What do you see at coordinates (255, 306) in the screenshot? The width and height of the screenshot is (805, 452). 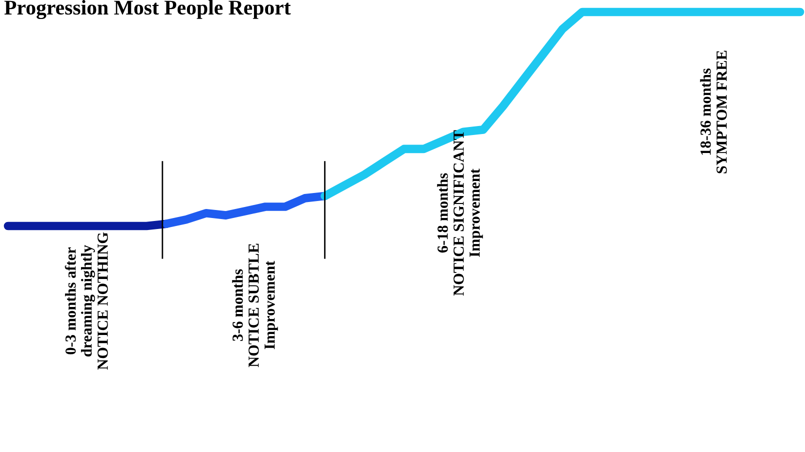 I see `text: 3-6 months NOTICE SUBTLE Improvement` at bounding box center [255, 306].